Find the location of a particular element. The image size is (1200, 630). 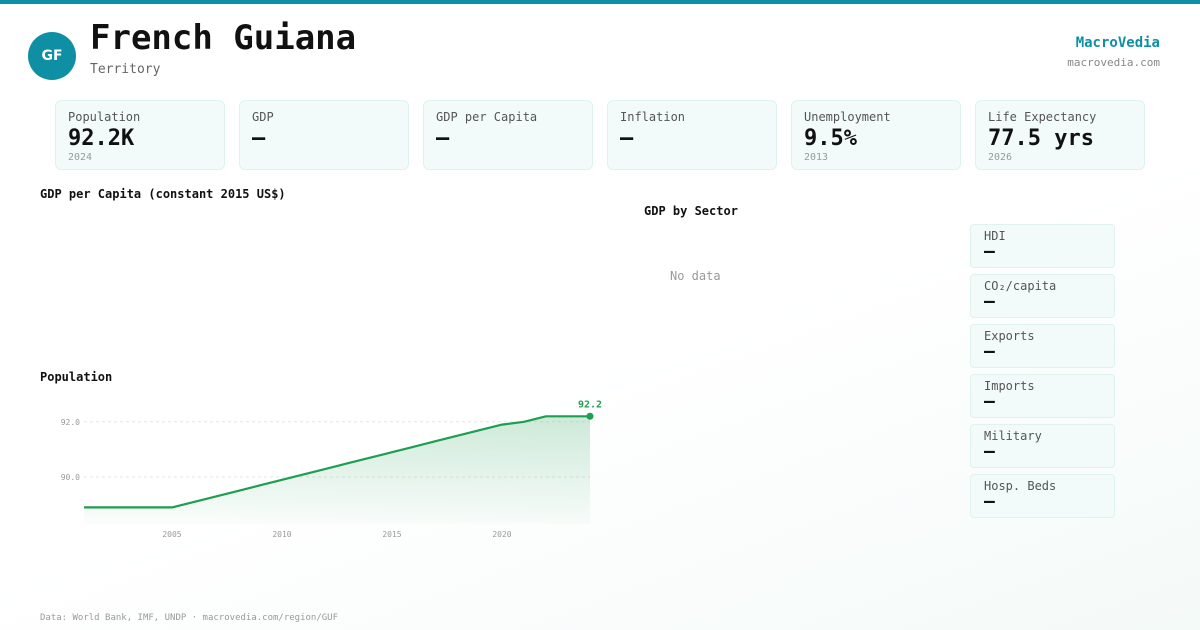

gdp-per-capita-chart-title: GDP per Capita (constant 2015 US$) is located at coordinates (163, 194).